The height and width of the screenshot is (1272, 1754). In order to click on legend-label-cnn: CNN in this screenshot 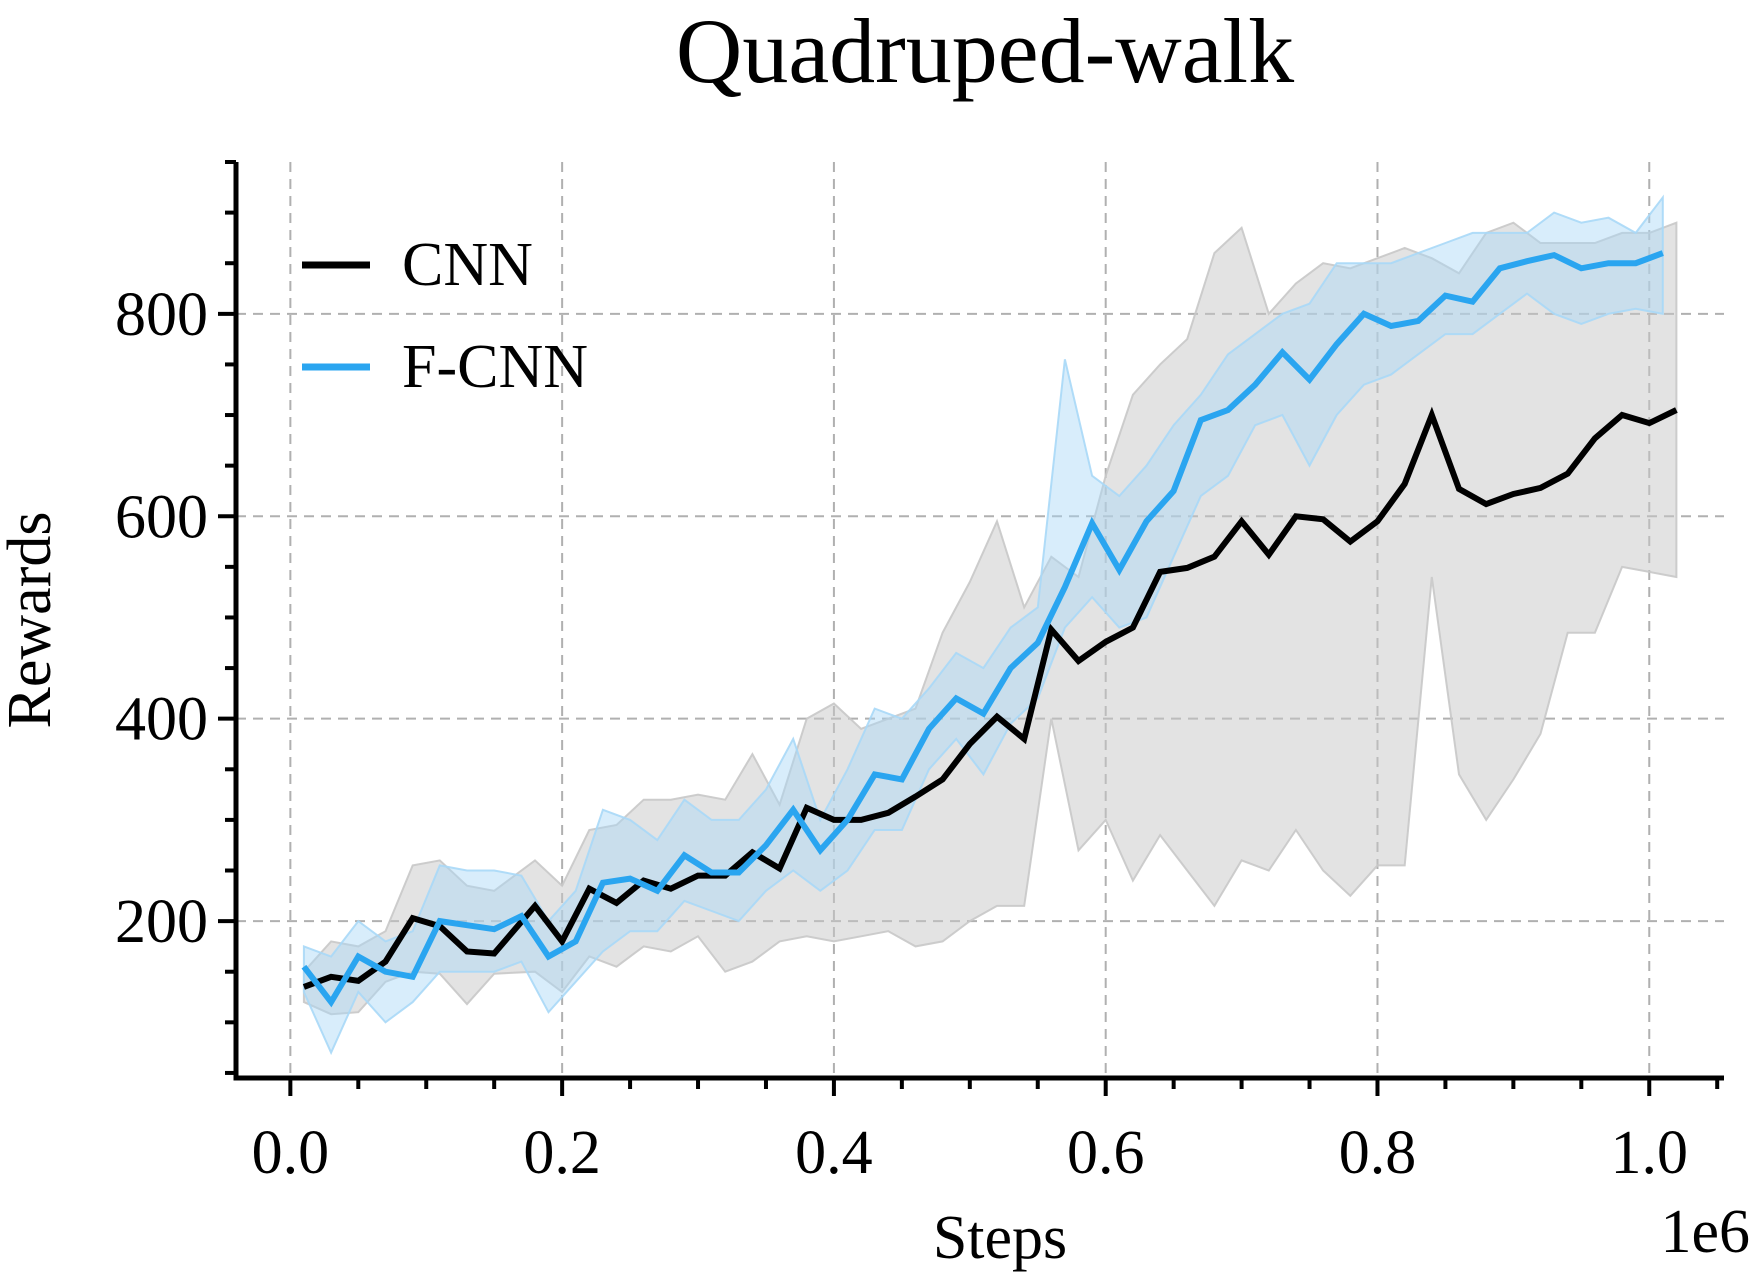, I will do `click(467, 265)`.